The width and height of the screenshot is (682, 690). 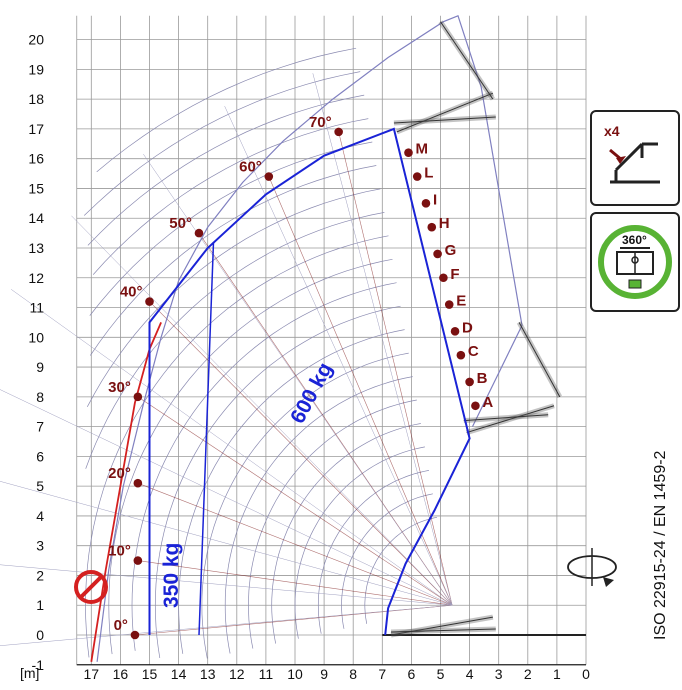 What do you see at coordinates (36, 188) in the screenshot?
I see `y-tick-label: 15` at bounding box center [36, 188].